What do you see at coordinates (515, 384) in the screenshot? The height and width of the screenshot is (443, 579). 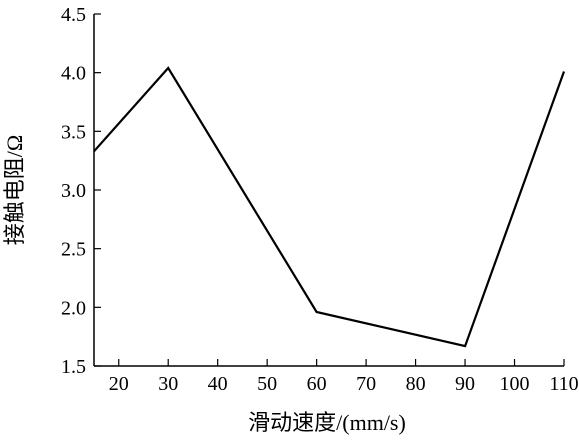 I see `x-tick-label: 100` at bounding box center [515, 384].